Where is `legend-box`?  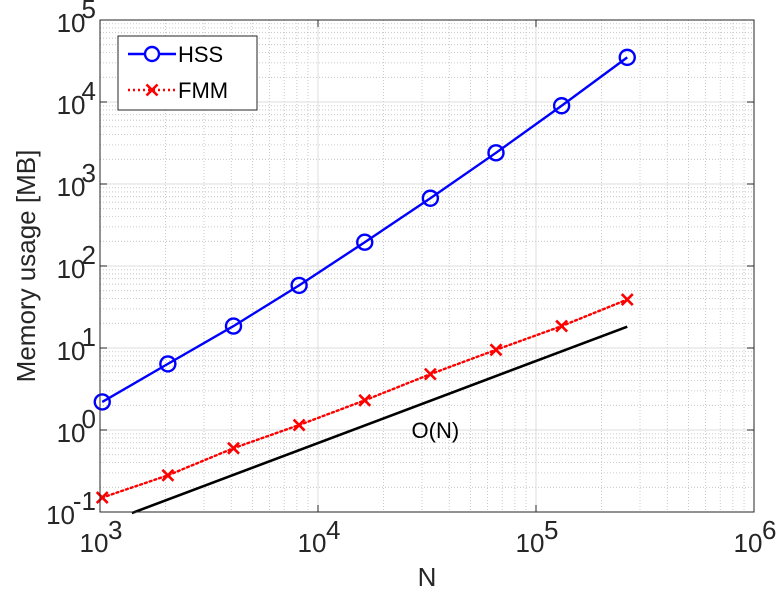
legend-box is located at coordinates (187, 73).